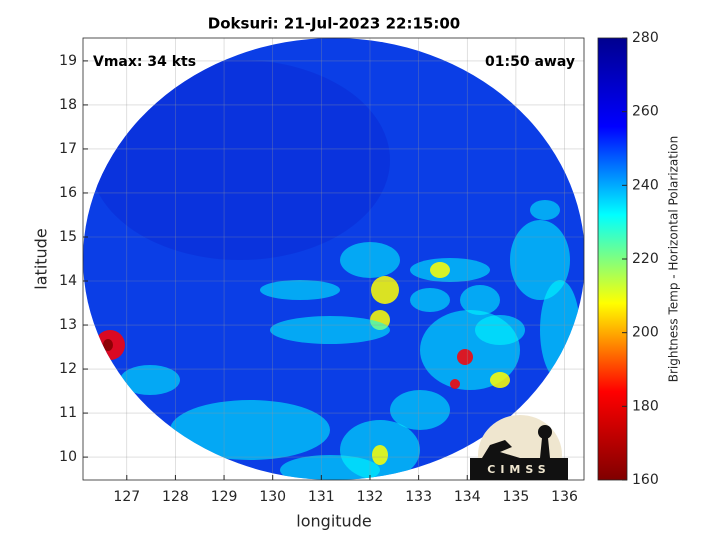  What do you see at coordinates (68, 193) in the screenshot?
I see `y-tick-label: 16` at bounding box center [68, 193].